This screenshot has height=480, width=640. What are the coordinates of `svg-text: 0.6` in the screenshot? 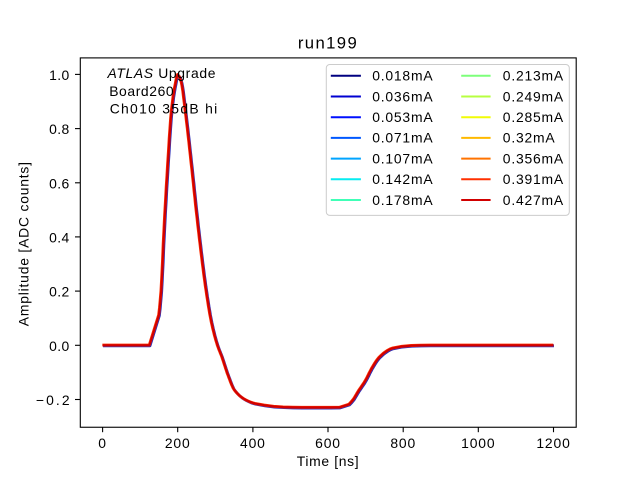 It's located at (59, 183).